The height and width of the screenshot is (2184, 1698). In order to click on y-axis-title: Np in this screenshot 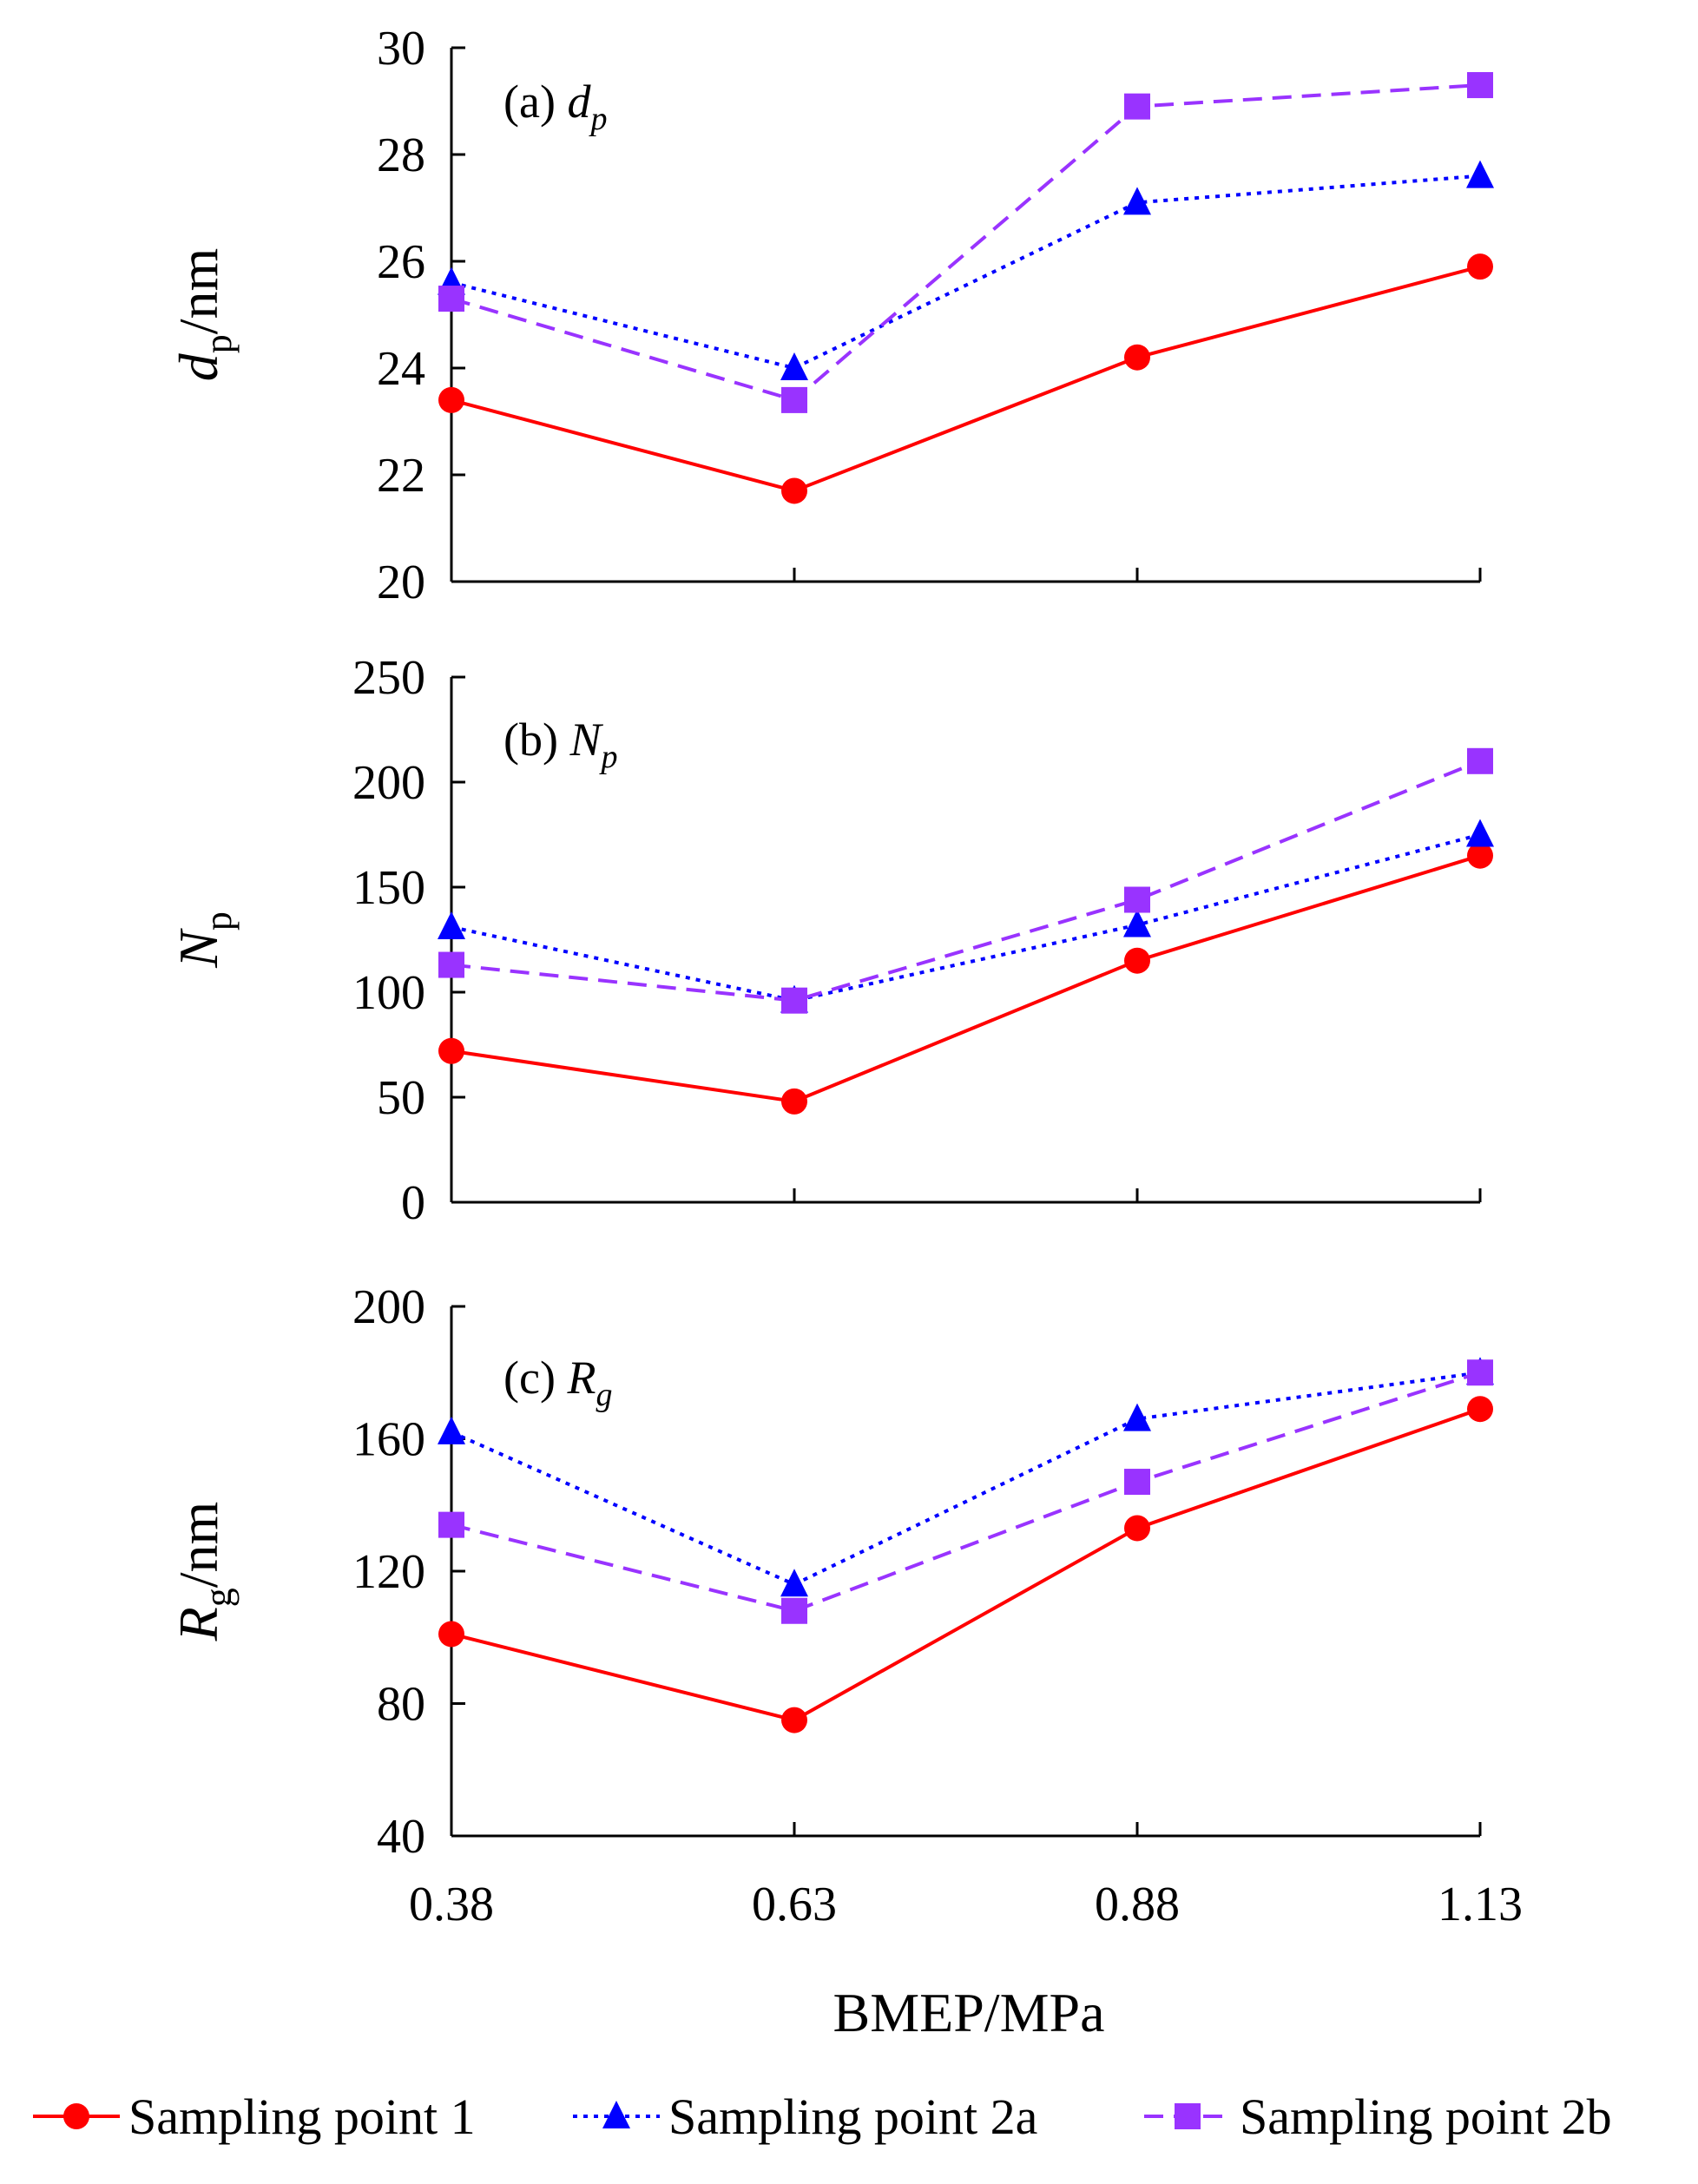, I will do `click(204, 940)`.